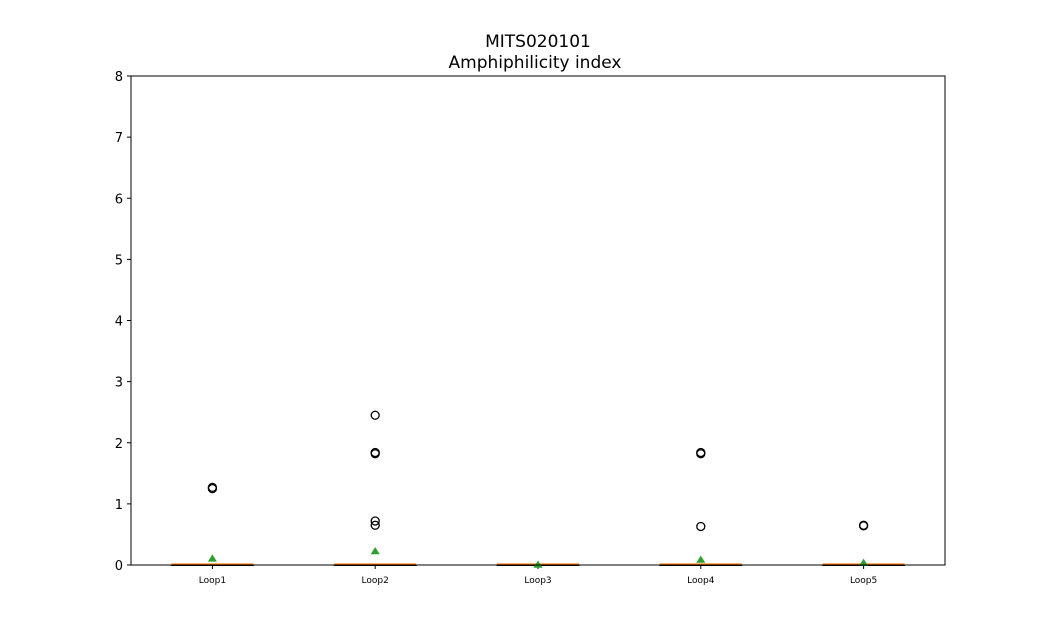 The height and width of the screenshot is (635, 1050). I want to click on y-tick-label: 8, so click(119, 77).